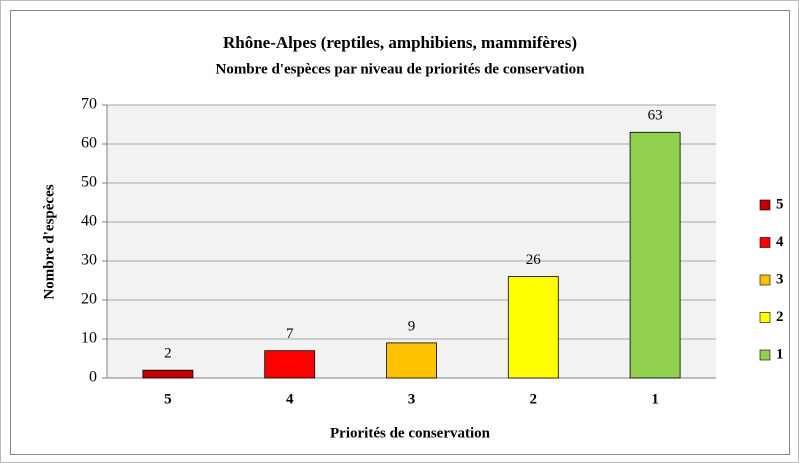  Describe the element at coordinates (290, 399) in the screenshot. I see `x-tick-label: 4` at that location.